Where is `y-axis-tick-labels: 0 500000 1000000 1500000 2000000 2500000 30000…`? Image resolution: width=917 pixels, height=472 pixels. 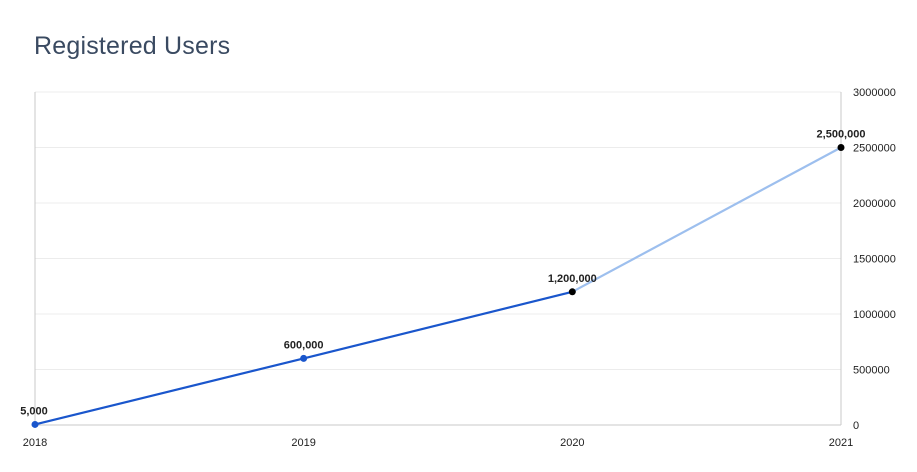
y-axis-tick-labels: 0 500000 1000000 1500000 2000000 2500000 30000… is located at coordinates (874, 259).